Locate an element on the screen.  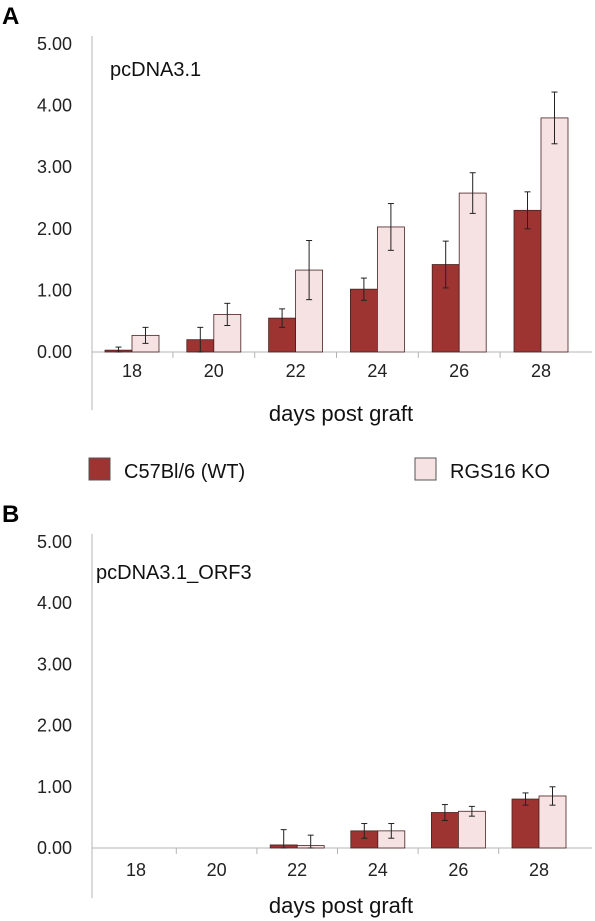
panel-b-y-tick-label: 1.00 is located at coordinates (54, 787).